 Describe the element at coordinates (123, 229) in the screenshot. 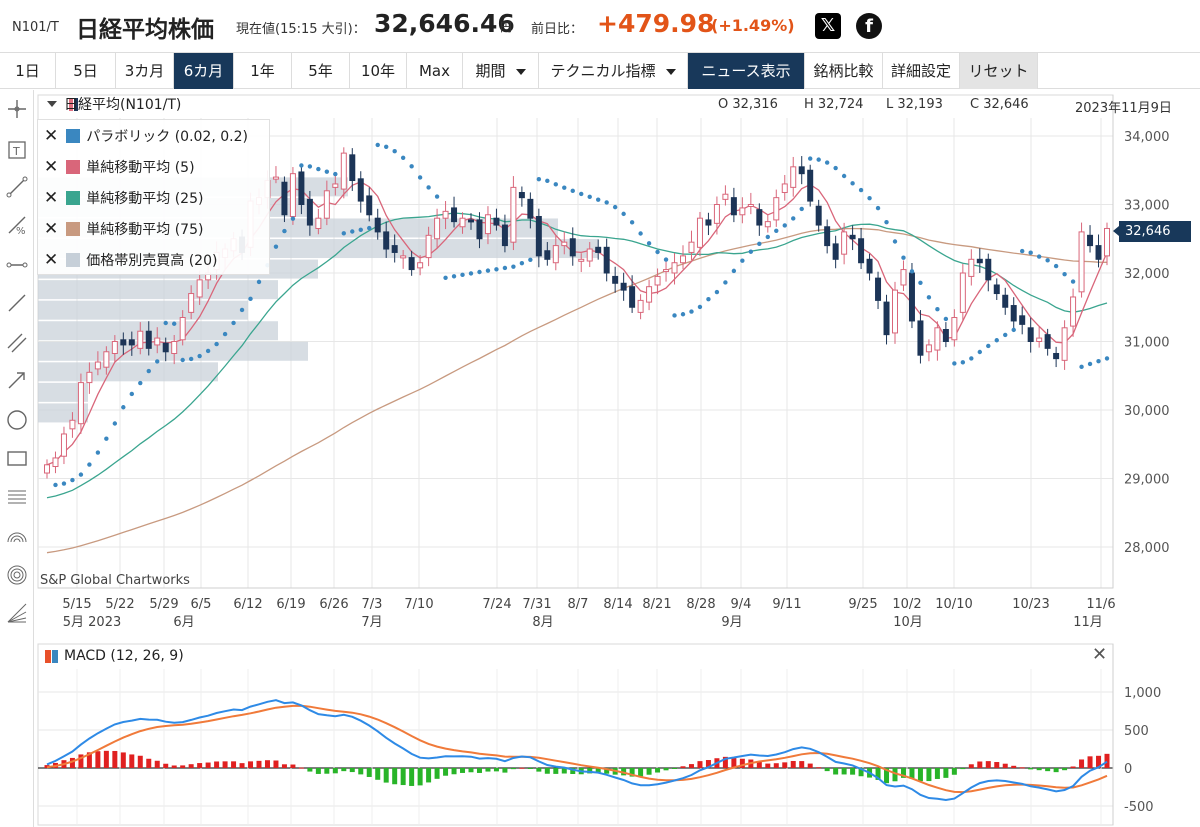

I see `legend-item-sma75: ✕ 単純移動平均 (75)` at that location.